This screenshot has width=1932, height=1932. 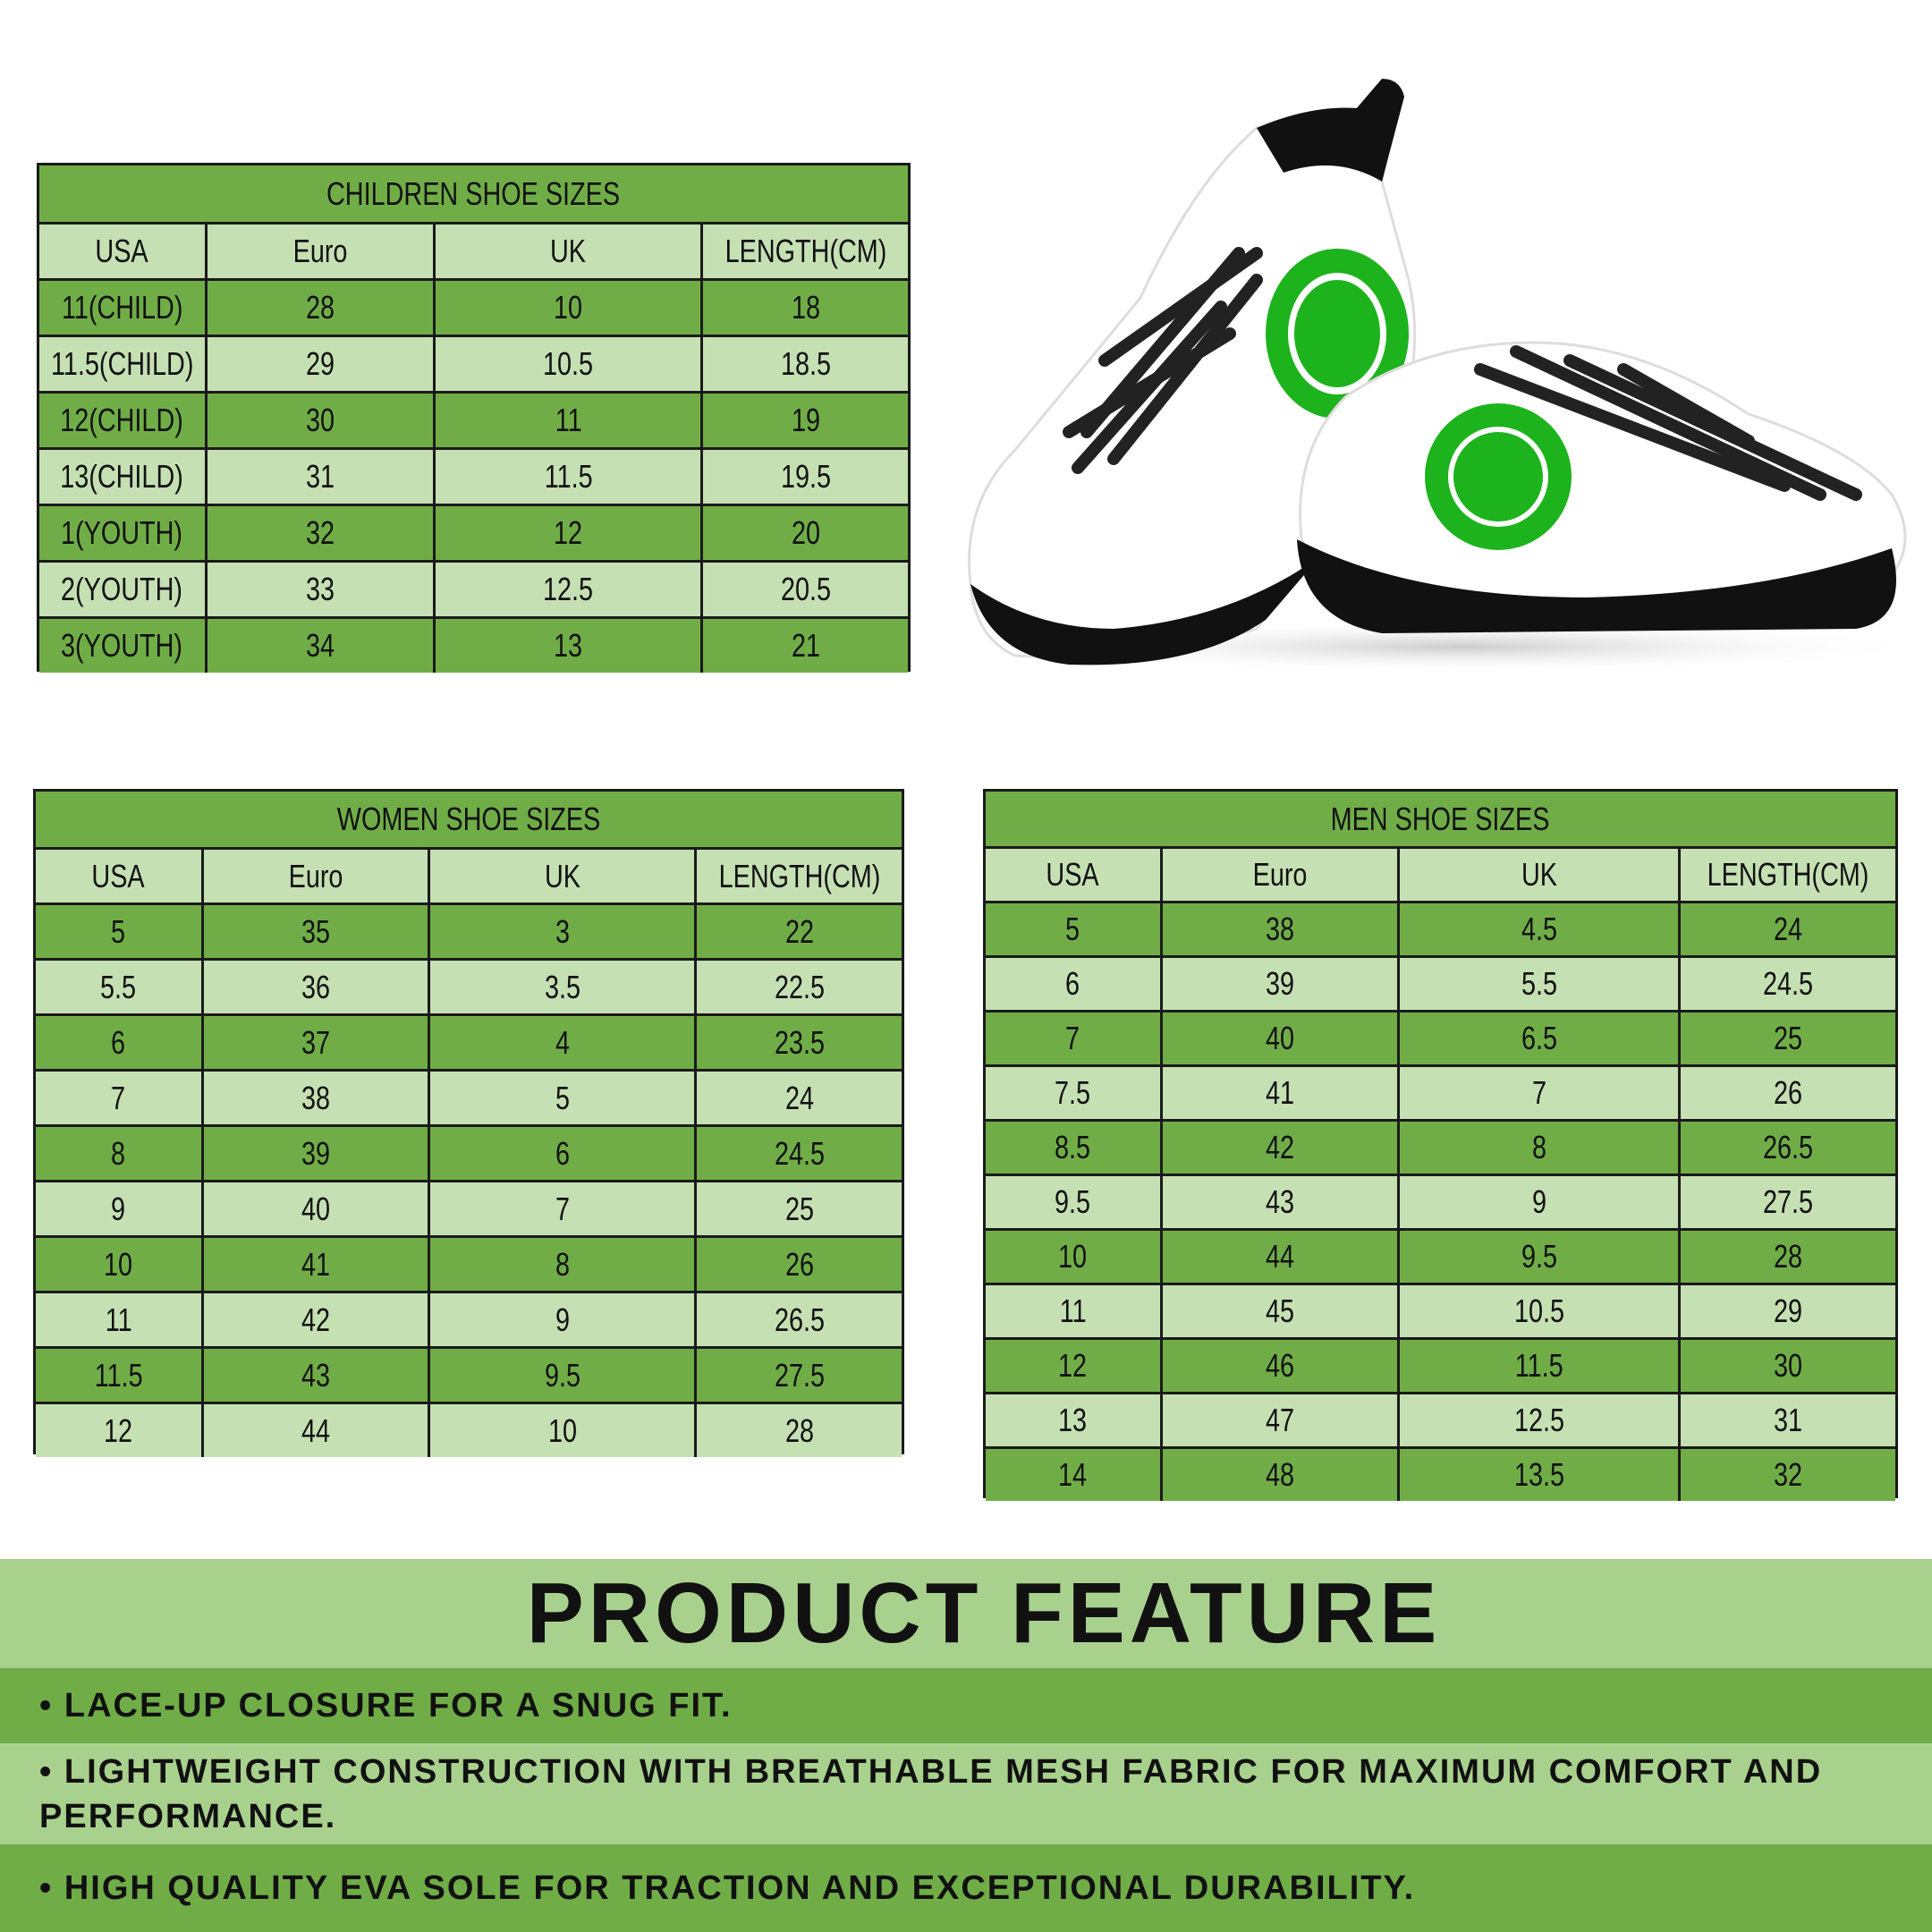 What do you see at coordinates (473, 644) in the screenshot?
I see `table-row: 3(YOUTH) 34 13 21` at bounding box center [473, 644].